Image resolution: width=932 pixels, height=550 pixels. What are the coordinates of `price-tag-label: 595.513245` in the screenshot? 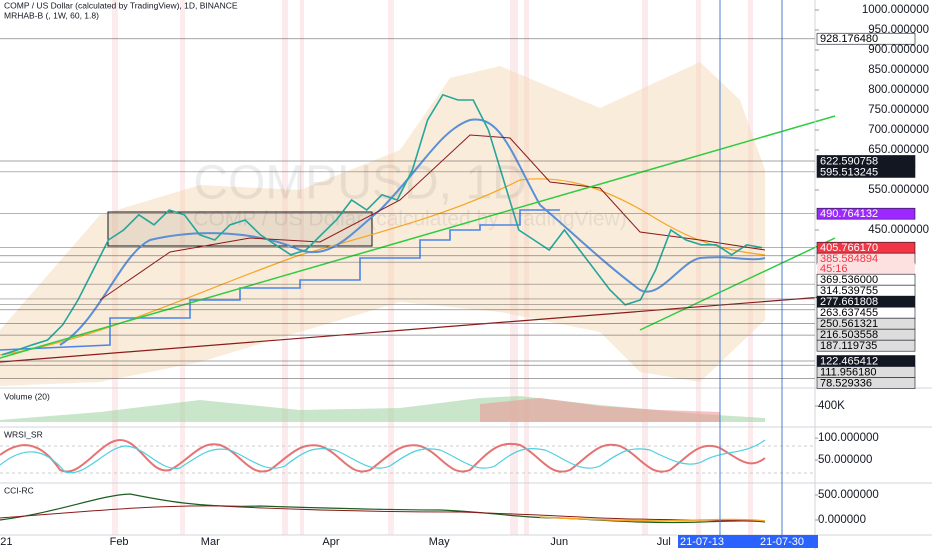 It's located at (849, 172).